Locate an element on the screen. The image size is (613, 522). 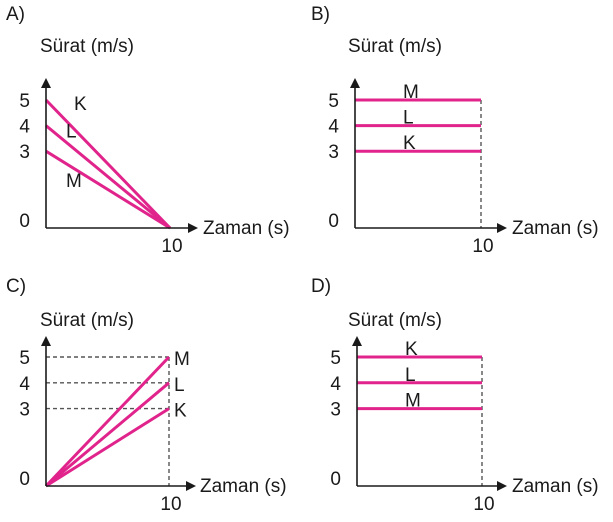
option-letter: C) is located at coordinates (16, 286).